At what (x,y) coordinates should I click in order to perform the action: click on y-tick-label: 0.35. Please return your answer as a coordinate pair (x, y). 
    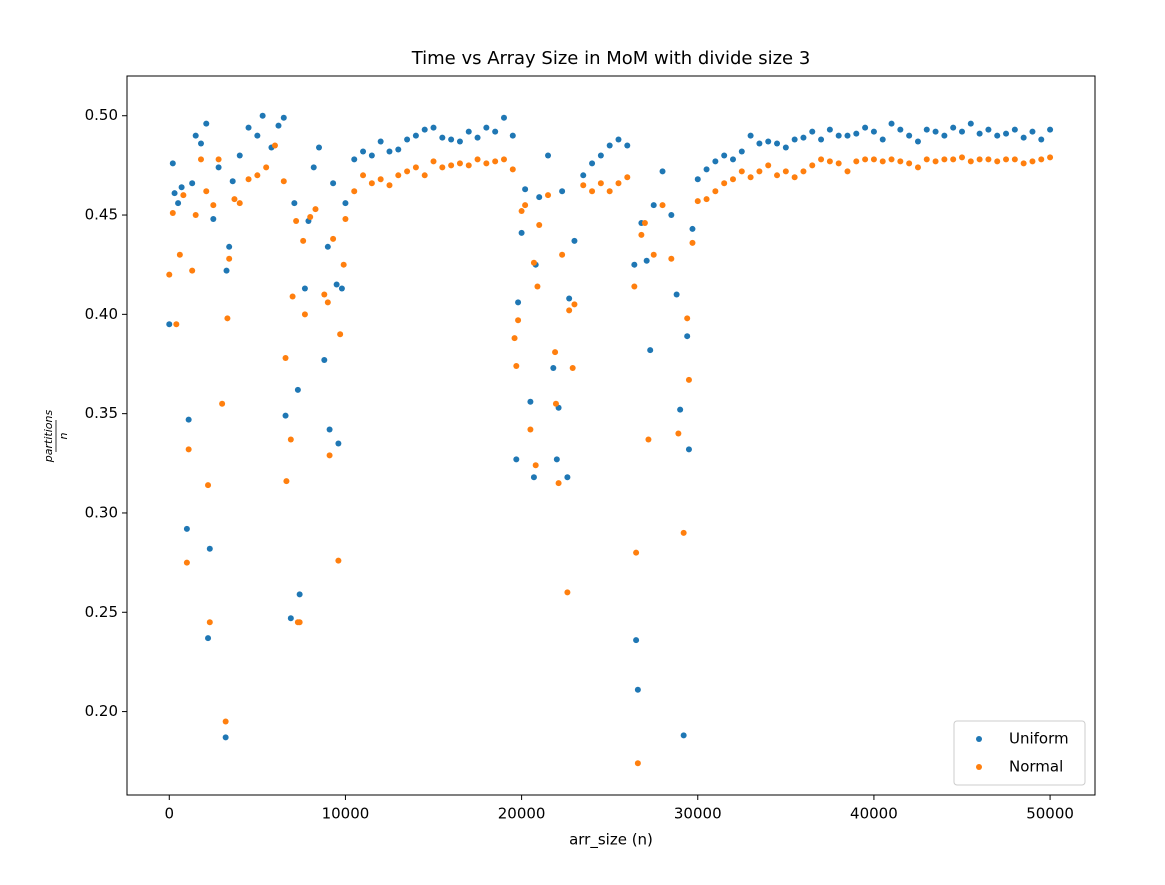
    Looking at the image, I should click on (101, 413).